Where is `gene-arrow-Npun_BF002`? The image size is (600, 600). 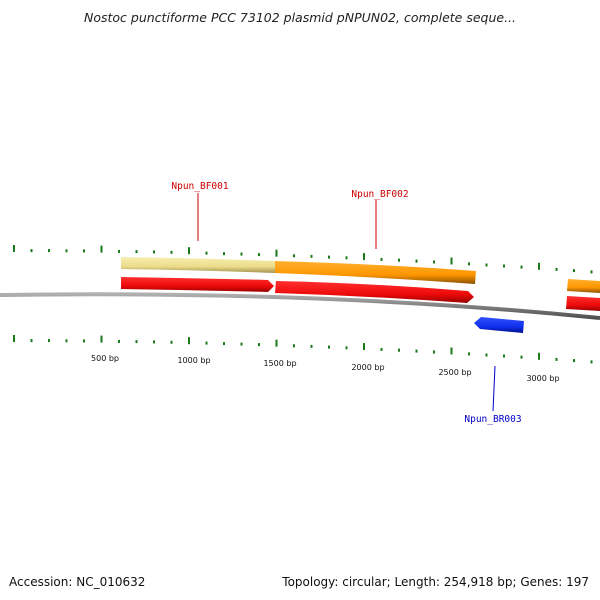
gene-arrow-Npun_BF002 is located at coordinates (374, 292).